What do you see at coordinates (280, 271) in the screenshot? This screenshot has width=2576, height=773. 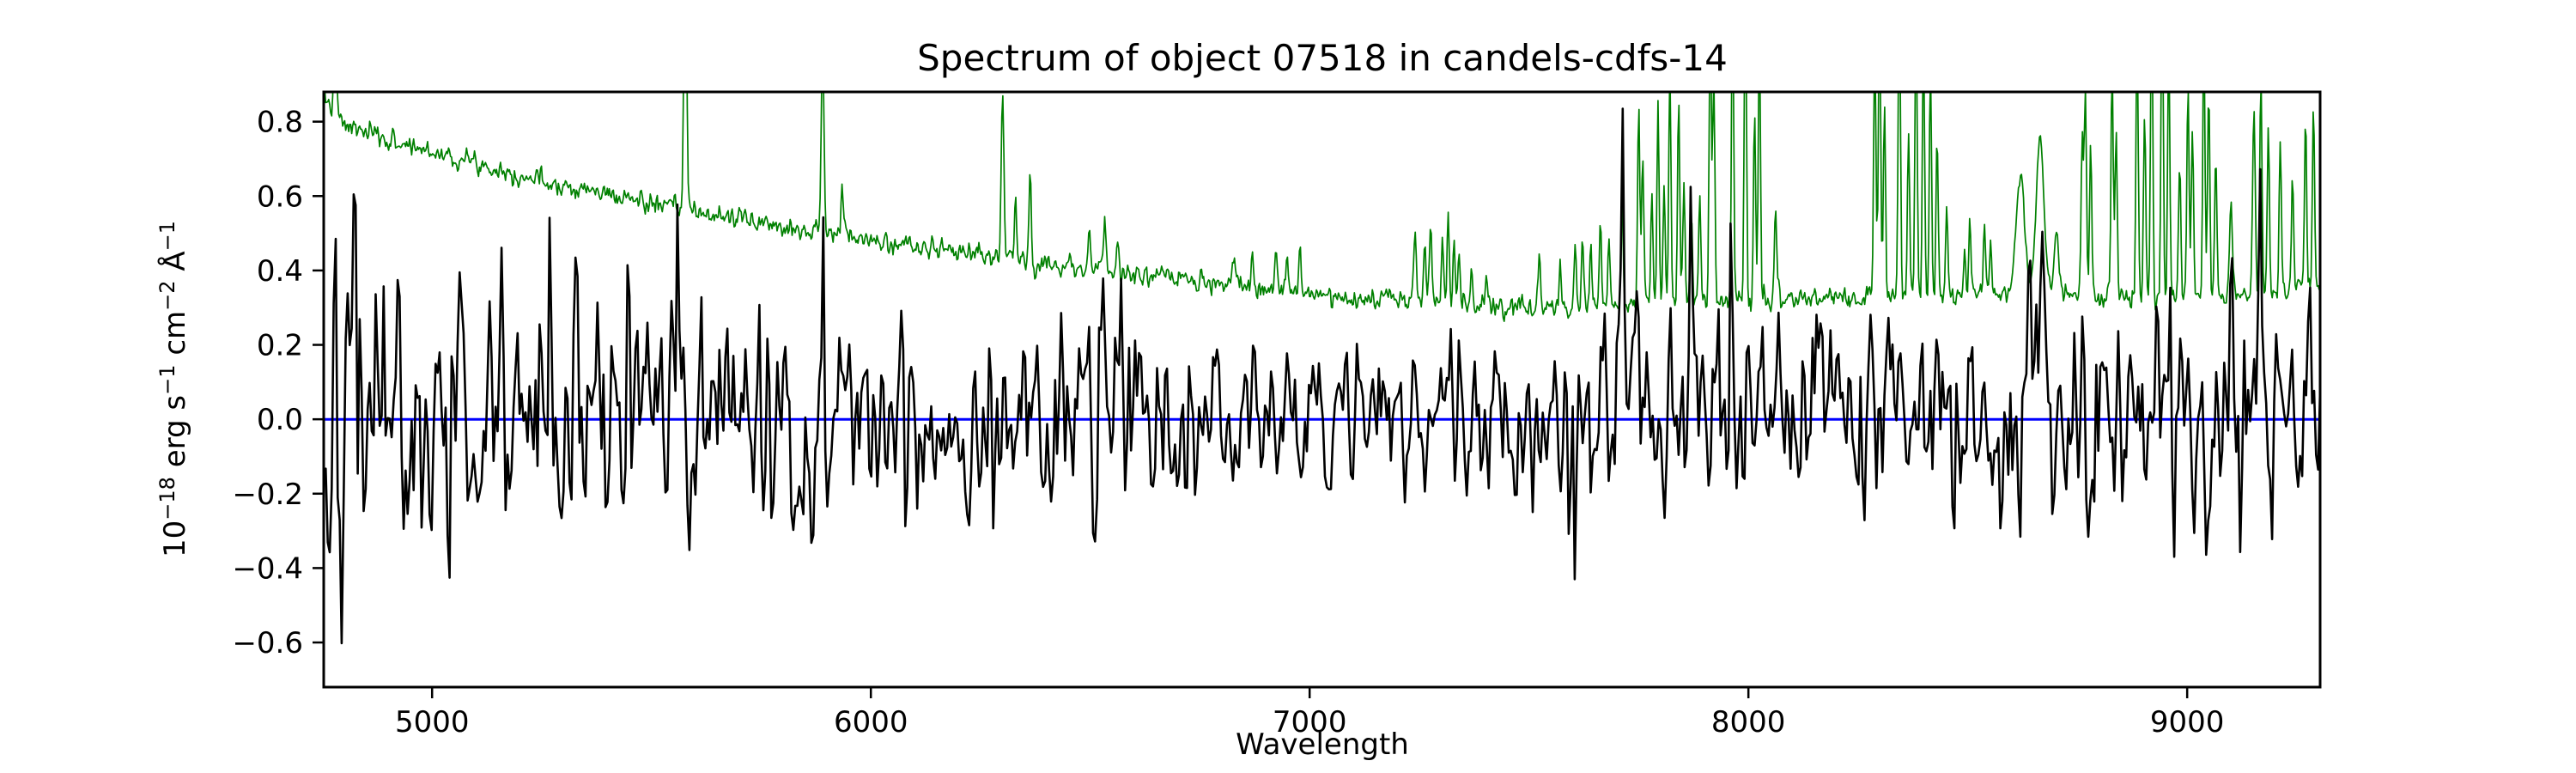 I see `y-tick-label: 0.4` at bounding box center [280, 271].